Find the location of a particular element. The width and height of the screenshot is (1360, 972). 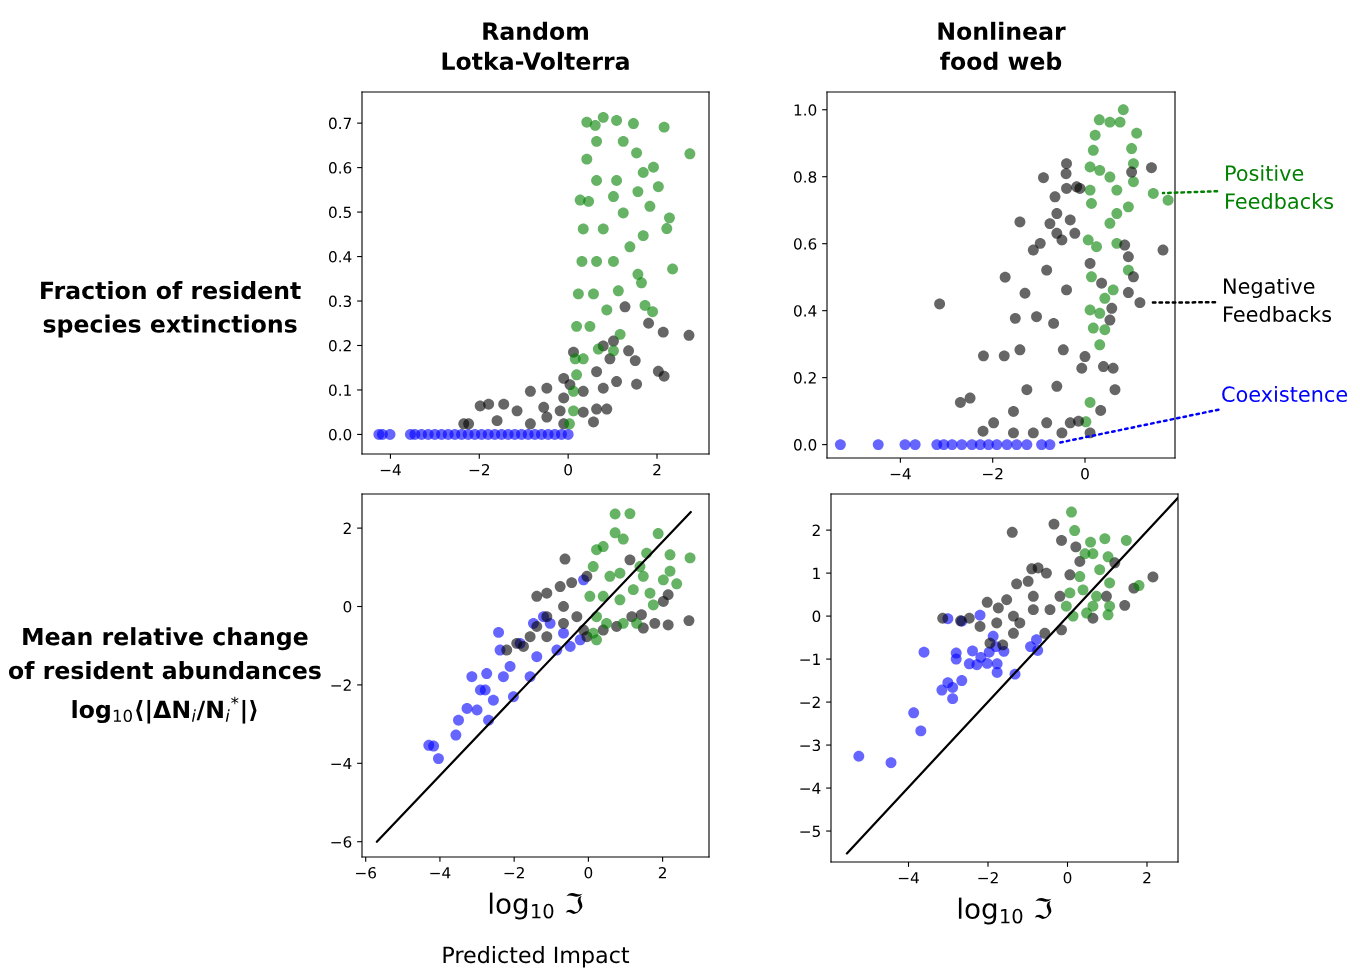

y-tick-label: −3 is located at coordinates (810, 745).